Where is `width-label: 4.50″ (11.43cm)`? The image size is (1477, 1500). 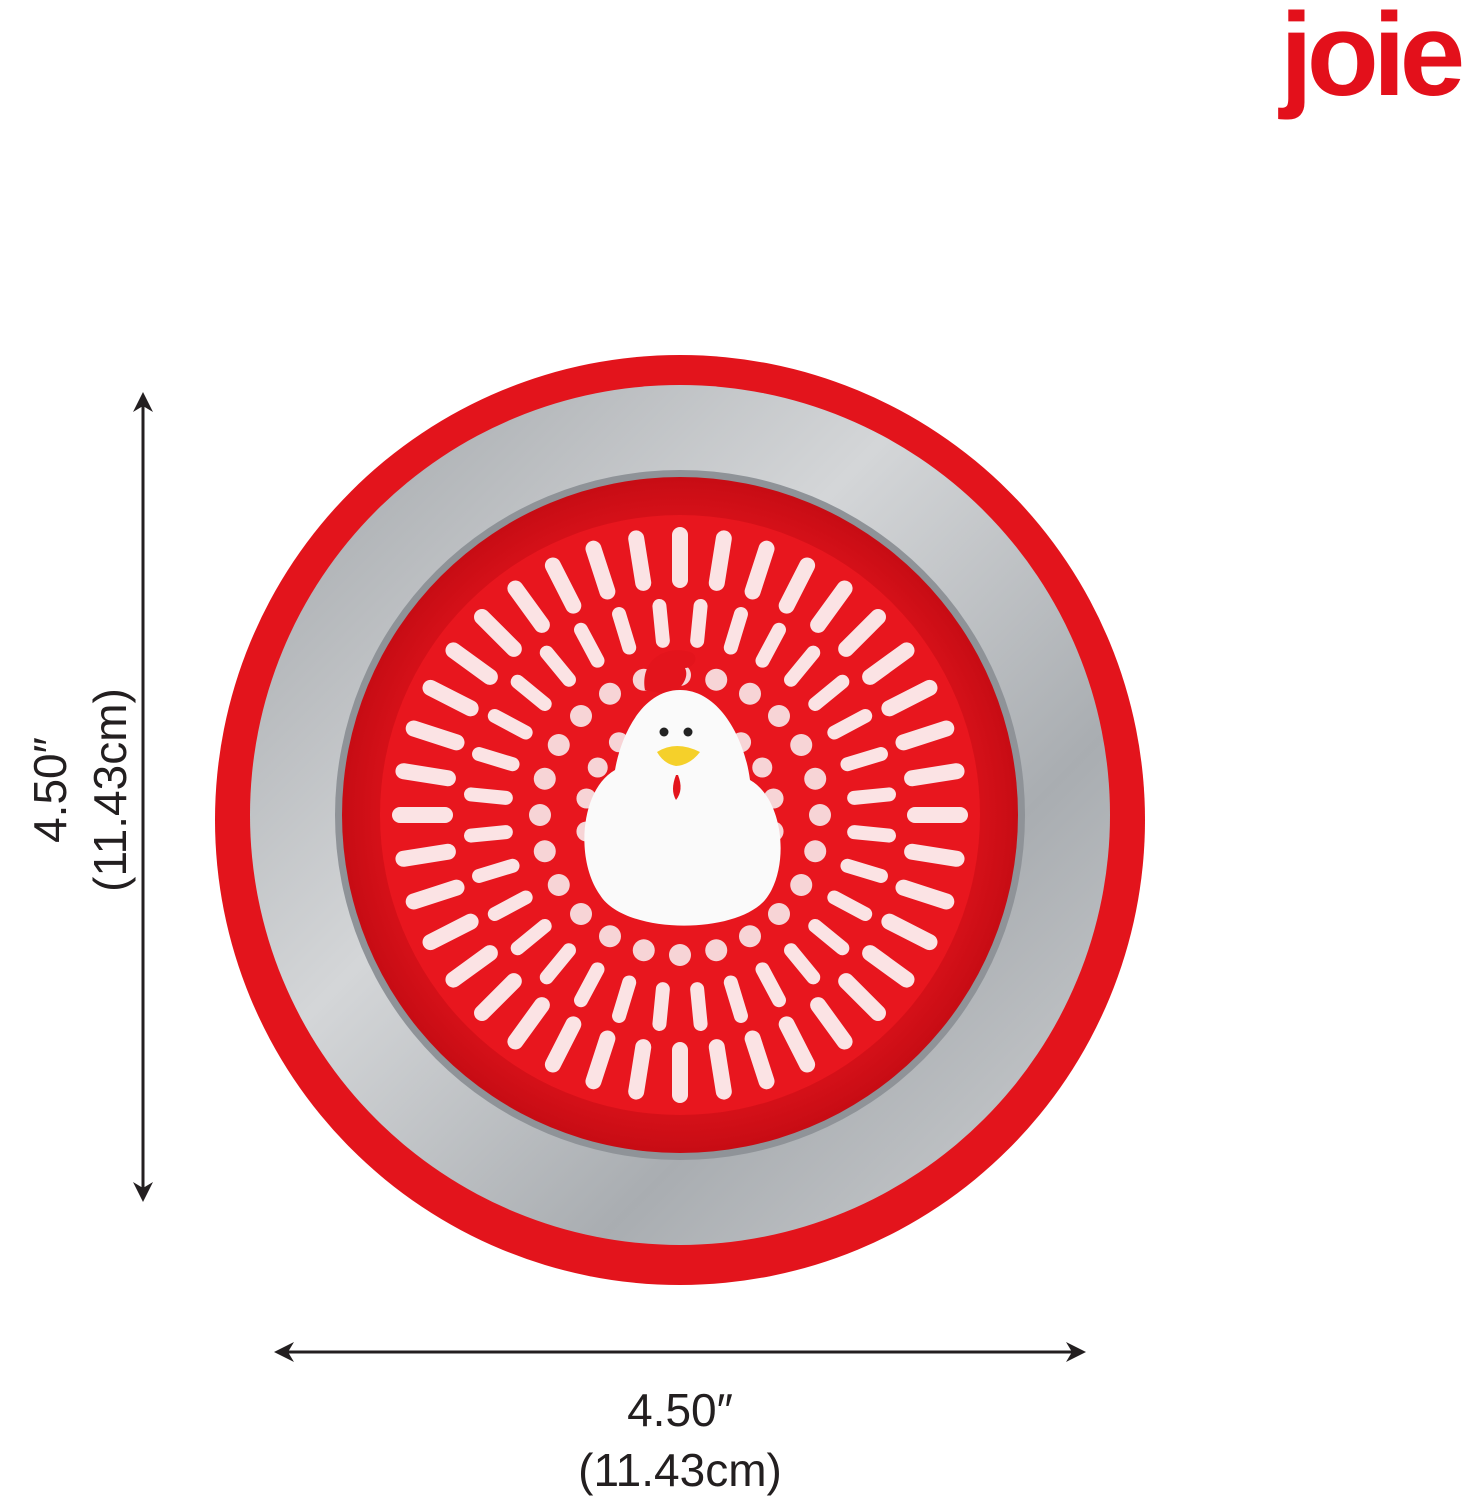
width-label: 4.50″ (11.43cm) is located at coordinates (680, 1440).